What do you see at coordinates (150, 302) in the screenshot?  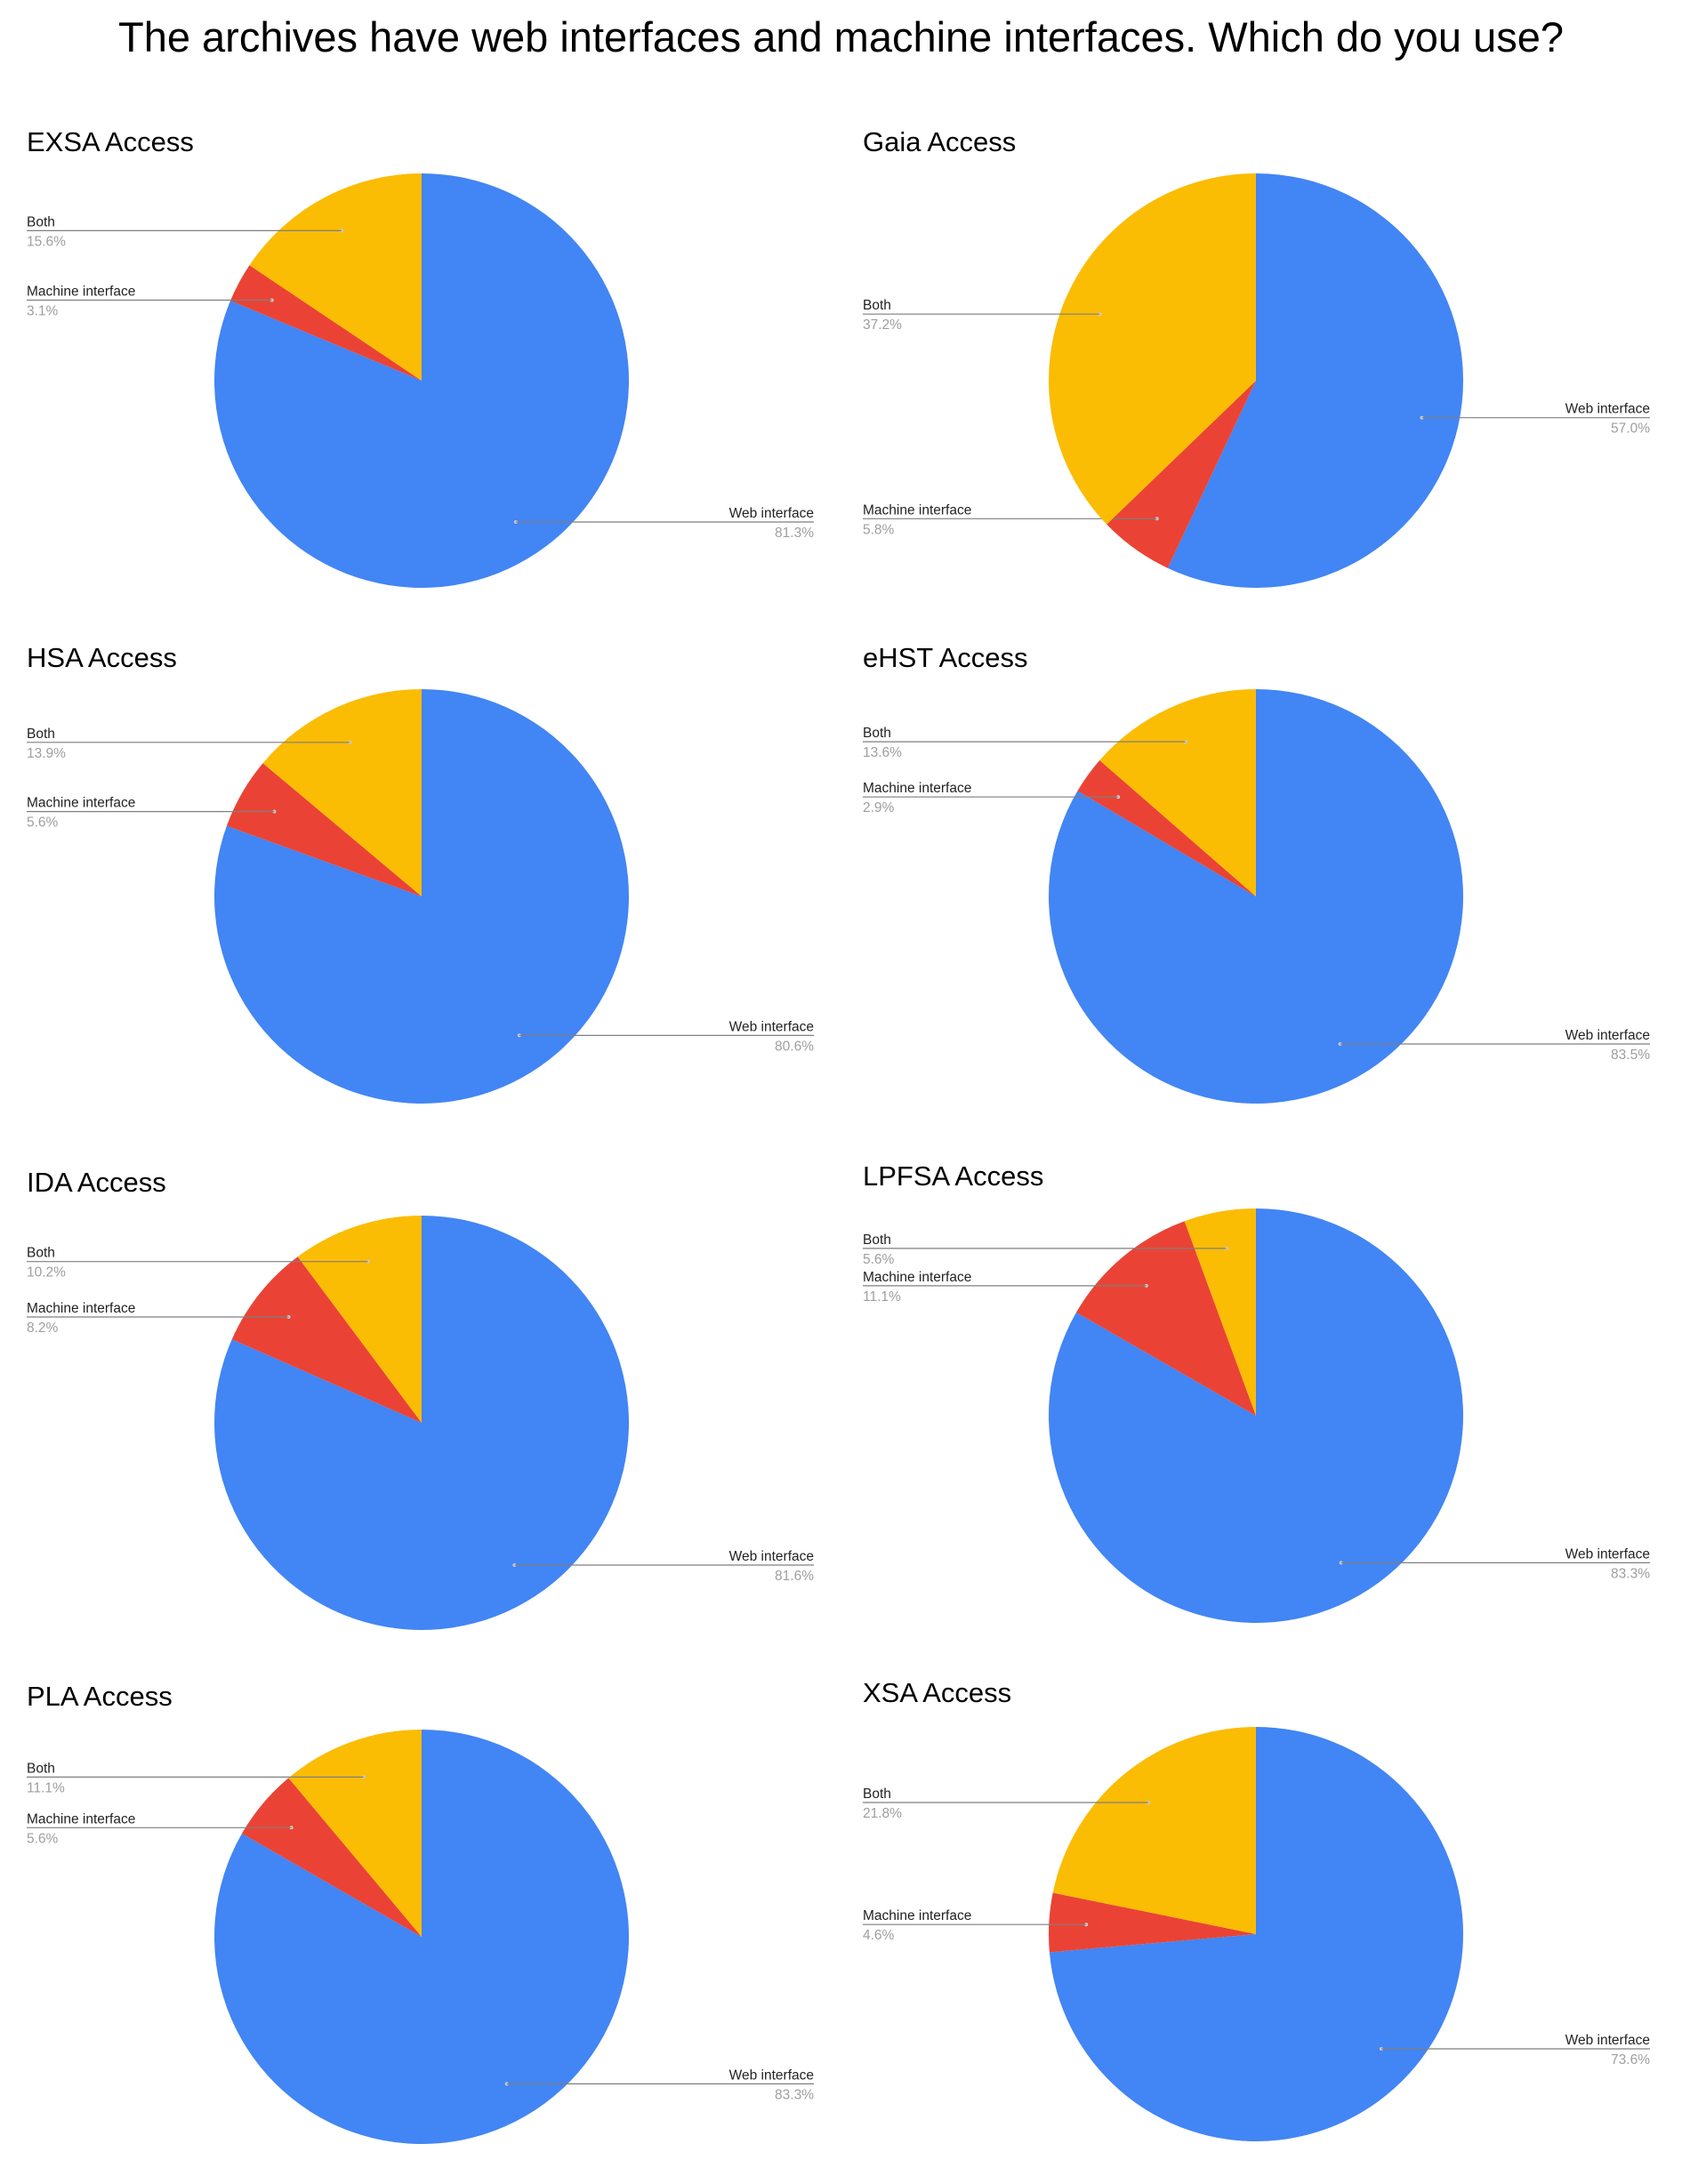 I see `slice-label-machine-interface: Machine interface 3.1%` at bounding box center [150, 302].